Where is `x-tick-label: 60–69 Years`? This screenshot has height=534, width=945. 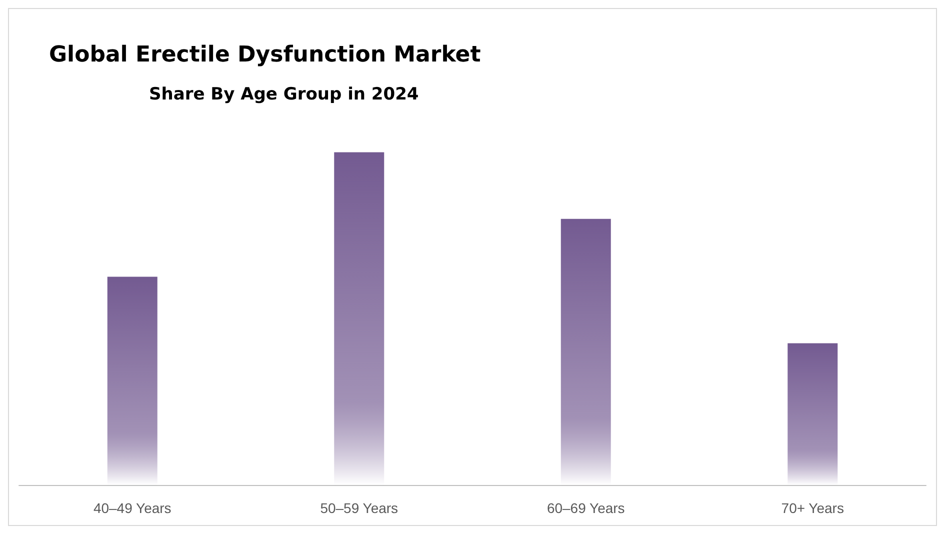 x-tick-label: 60–69 Years is located at coordinates (585, 508).